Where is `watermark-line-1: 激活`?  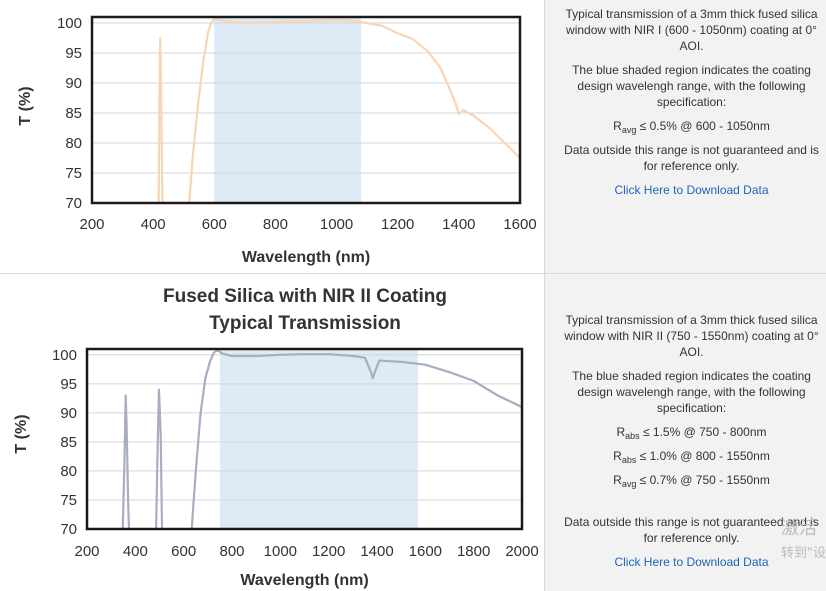 watermark-line-1: 激活 is located at coordinates (799, 528).